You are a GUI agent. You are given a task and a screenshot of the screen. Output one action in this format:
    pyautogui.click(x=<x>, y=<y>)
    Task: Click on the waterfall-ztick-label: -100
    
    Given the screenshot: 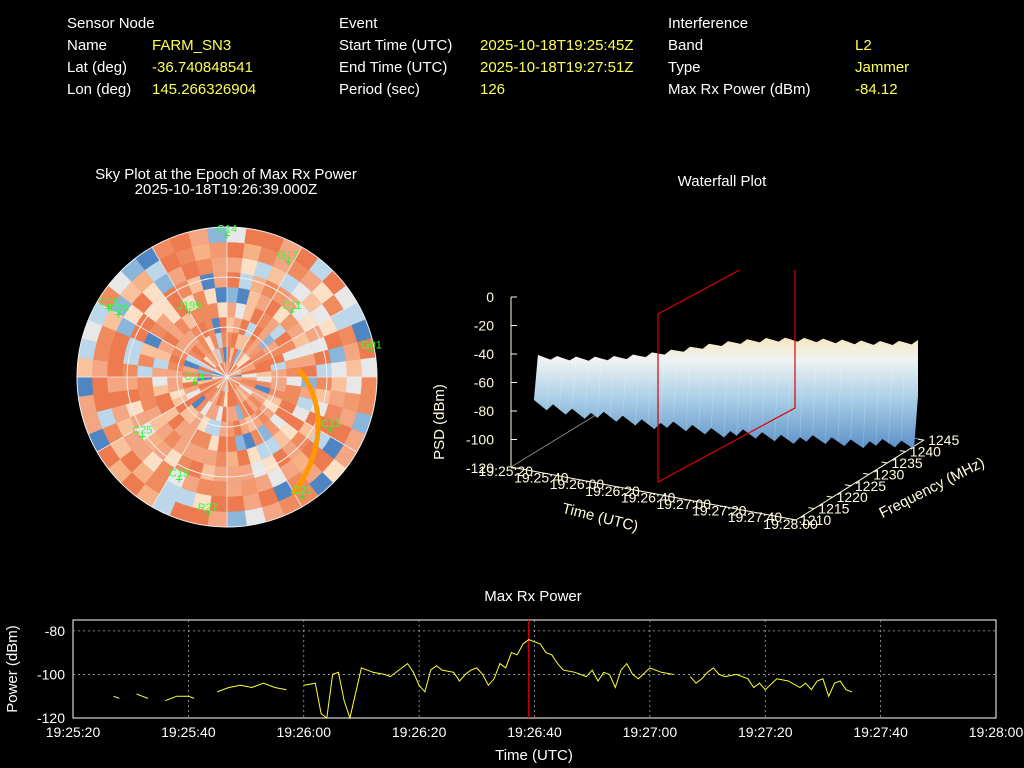 What is the action you would take?
    pyautogui.click(x=480, y=440)
    